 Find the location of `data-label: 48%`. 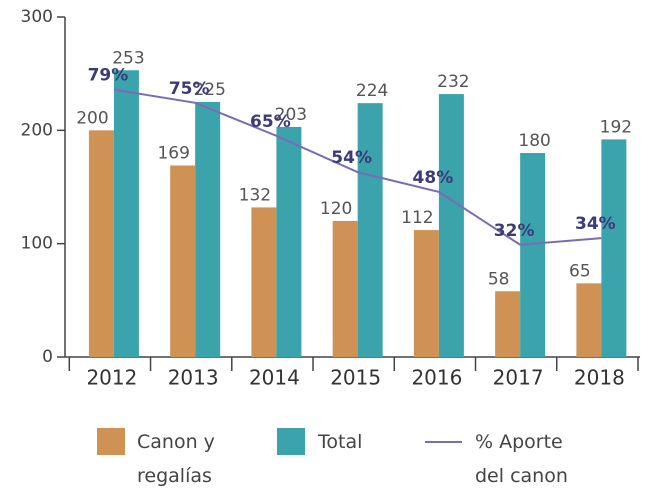

data-label: 48% is located at coordinates (433, 178).